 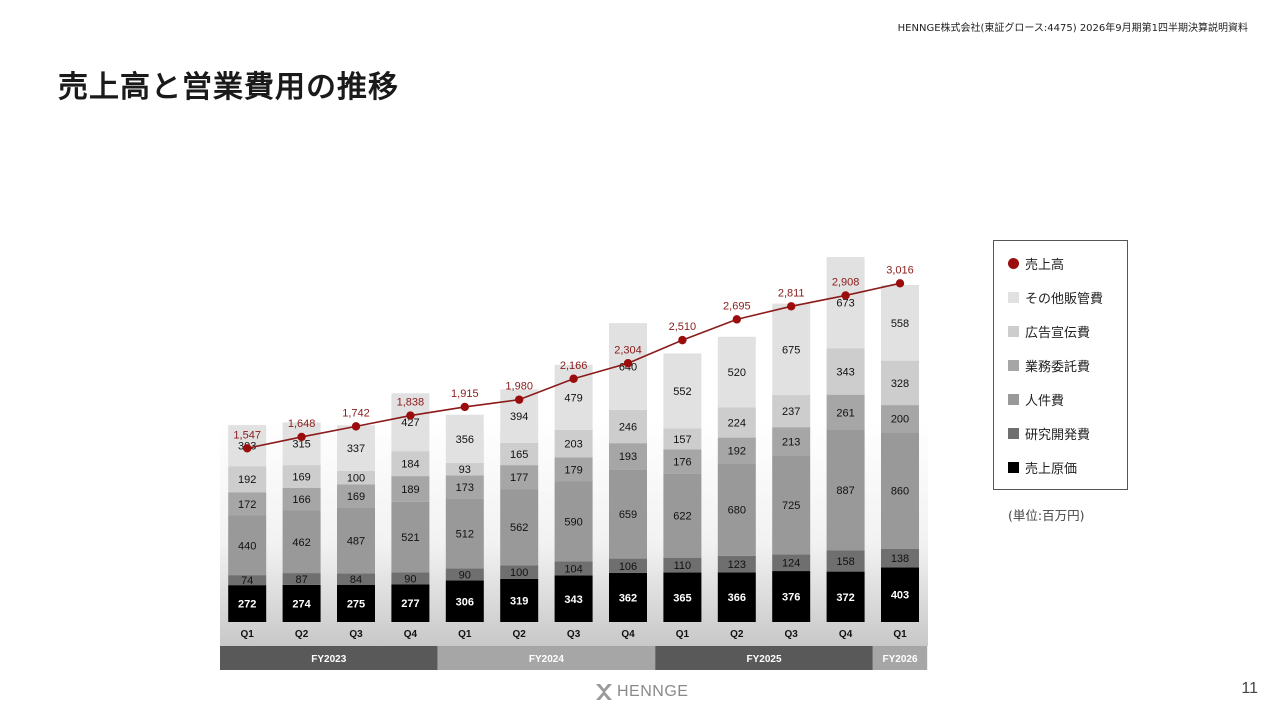 What do you see at coordinates (356, 413) in the screenshot?
I see `revenue-label: 1,742` at bounding box center [356, 413].